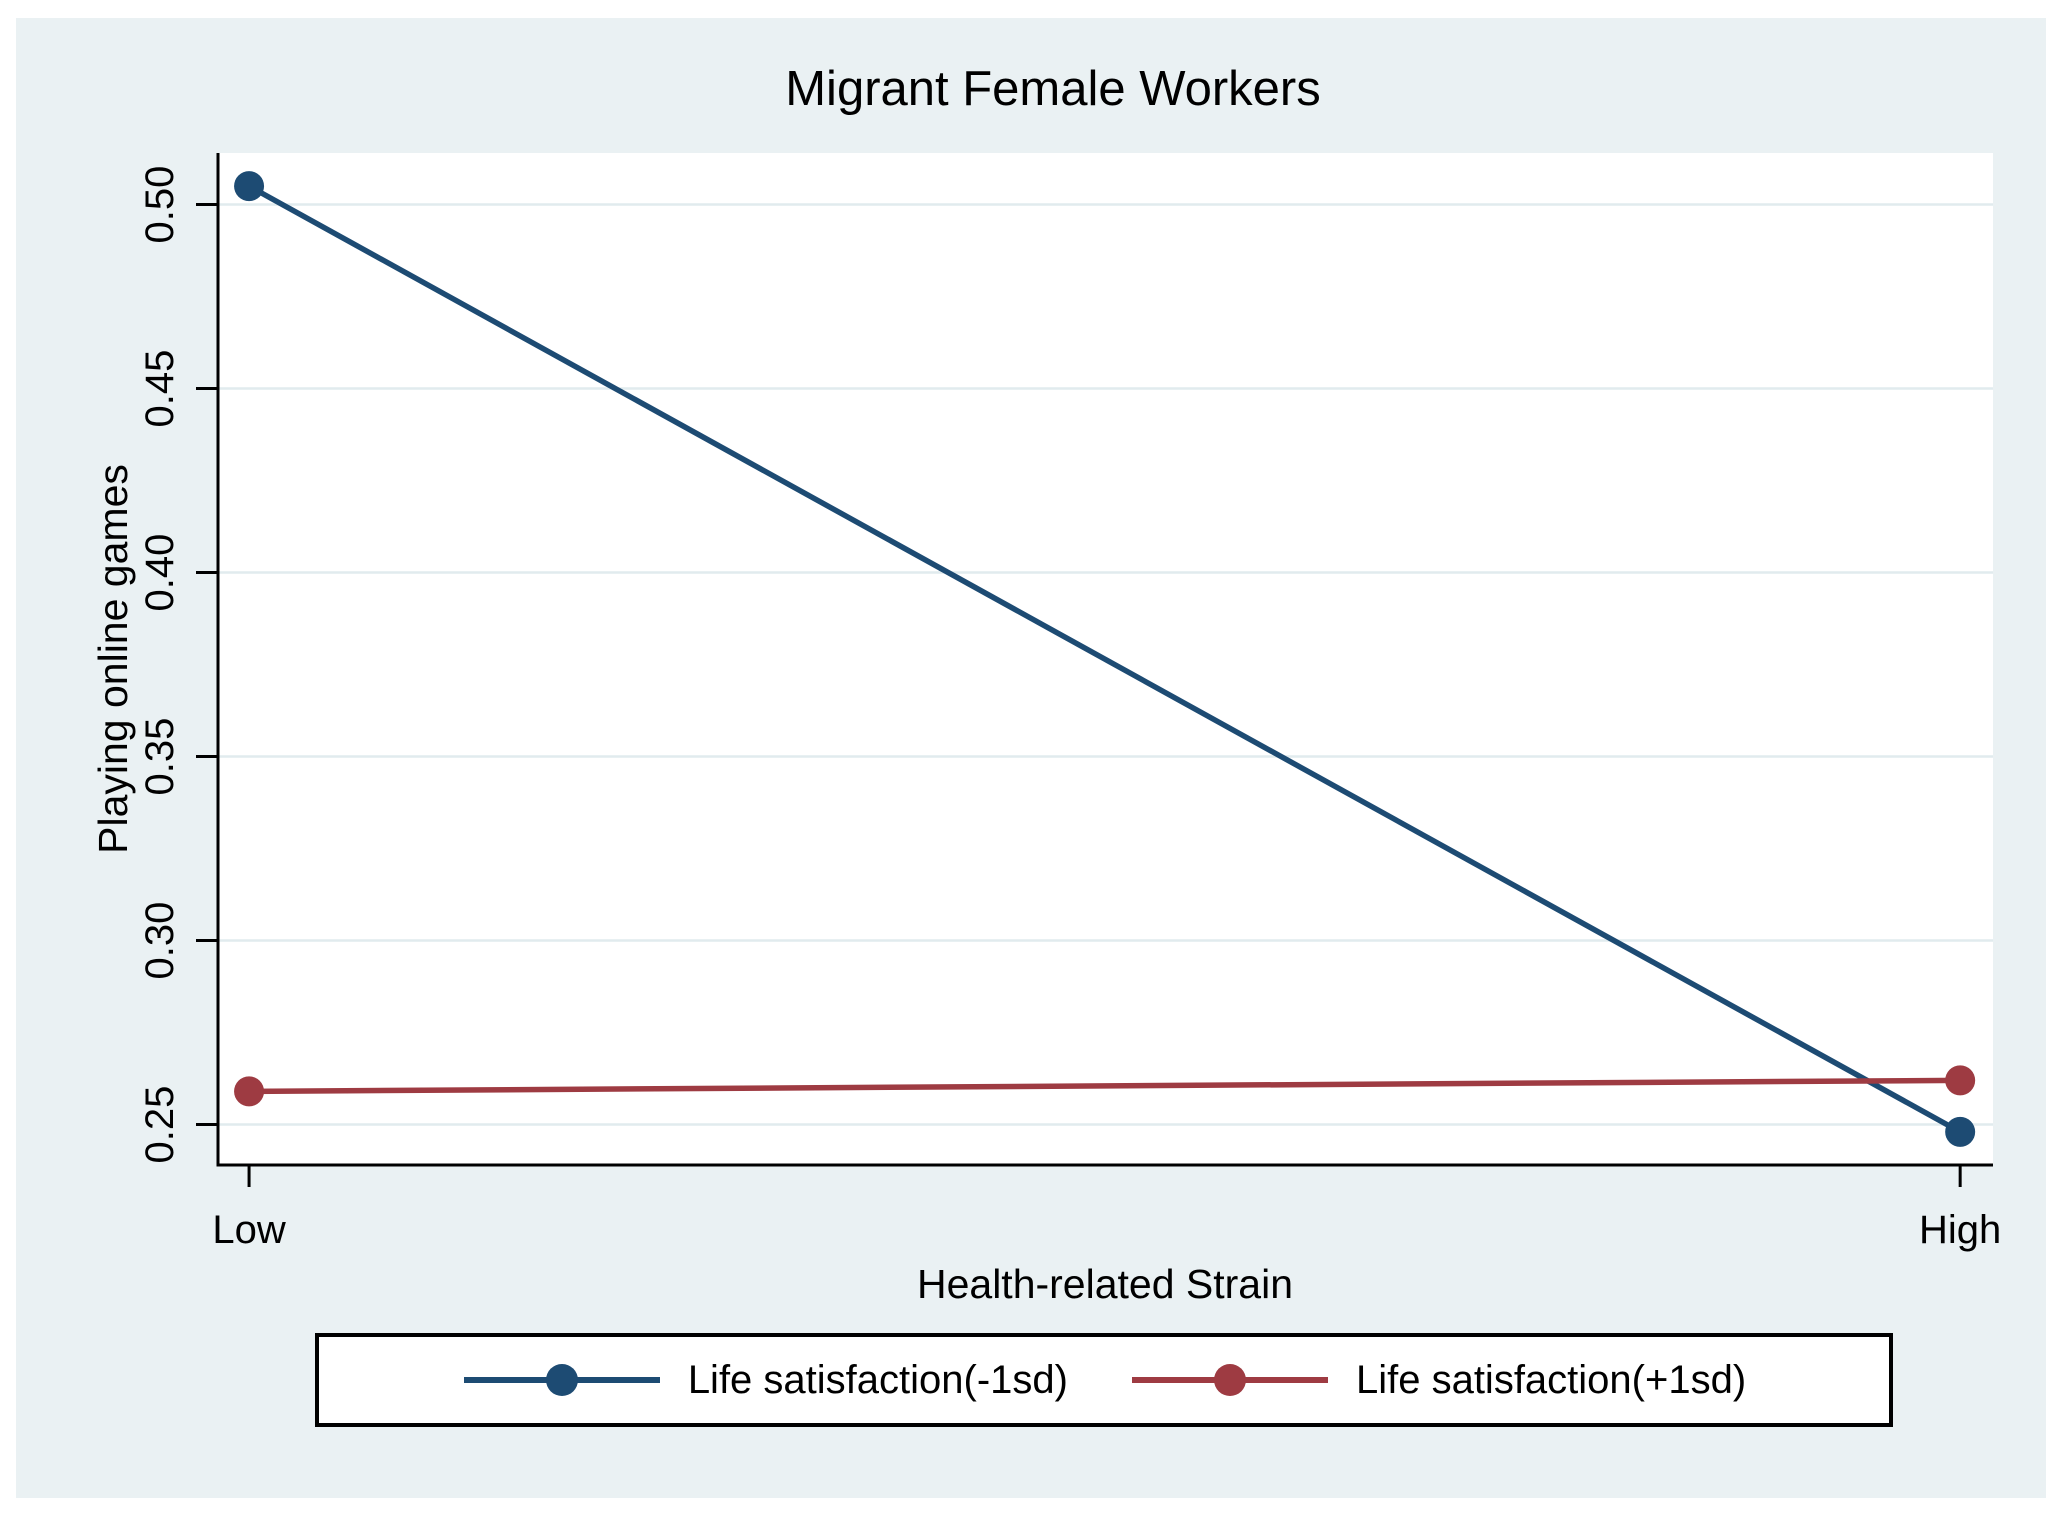 Image resolution: width=2061 pixels, height=1514 pixels. Describe the element at coordinates (248, 1230) in the screenshot. I see `x-tick-label: Low` at that location.